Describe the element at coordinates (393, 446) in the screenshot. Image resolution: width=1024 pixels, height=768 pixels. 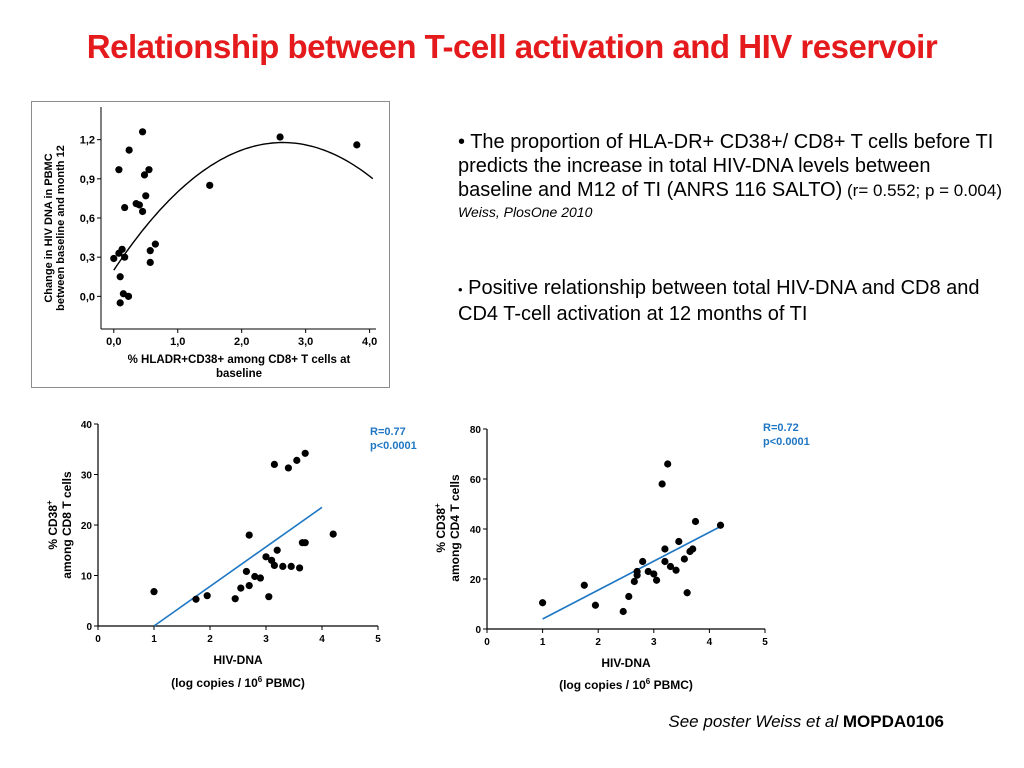
I see `annotation-p: p<0.0001` at that location.